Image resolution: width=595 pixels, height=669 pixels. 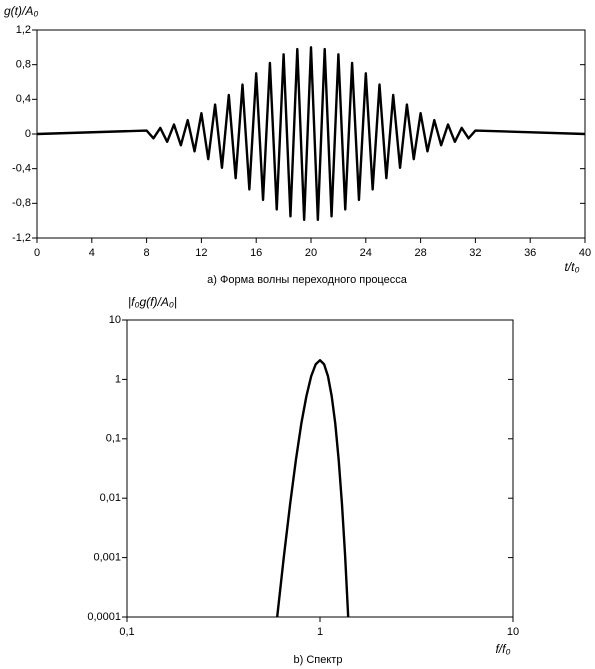 I want to click on y-tick-label: 0,8, so click(x=23, y=65).